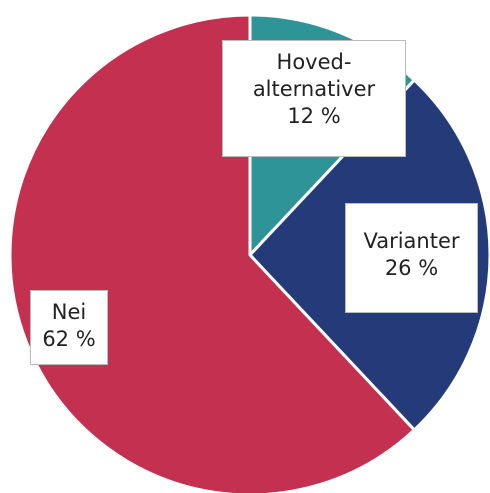 The image size is (490, 493). Describe the element at coordinates (69, 339) in the screenshot. I see `slice-value-label: 62 %` at that location.